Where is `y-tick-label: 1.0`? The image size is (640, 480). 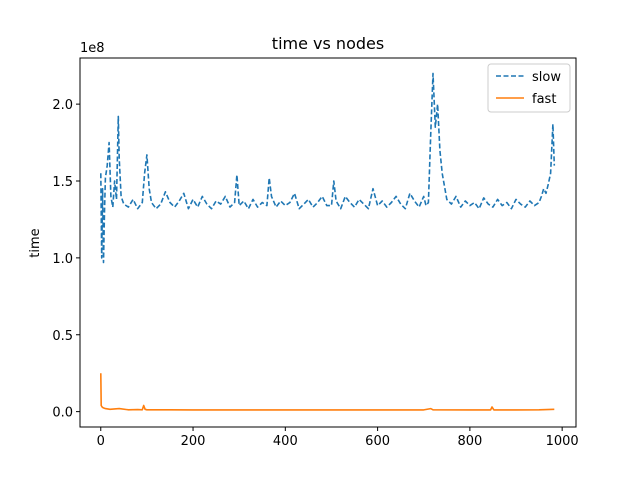
y-tick-label: 1.0 is located at coordinates (62, 259).